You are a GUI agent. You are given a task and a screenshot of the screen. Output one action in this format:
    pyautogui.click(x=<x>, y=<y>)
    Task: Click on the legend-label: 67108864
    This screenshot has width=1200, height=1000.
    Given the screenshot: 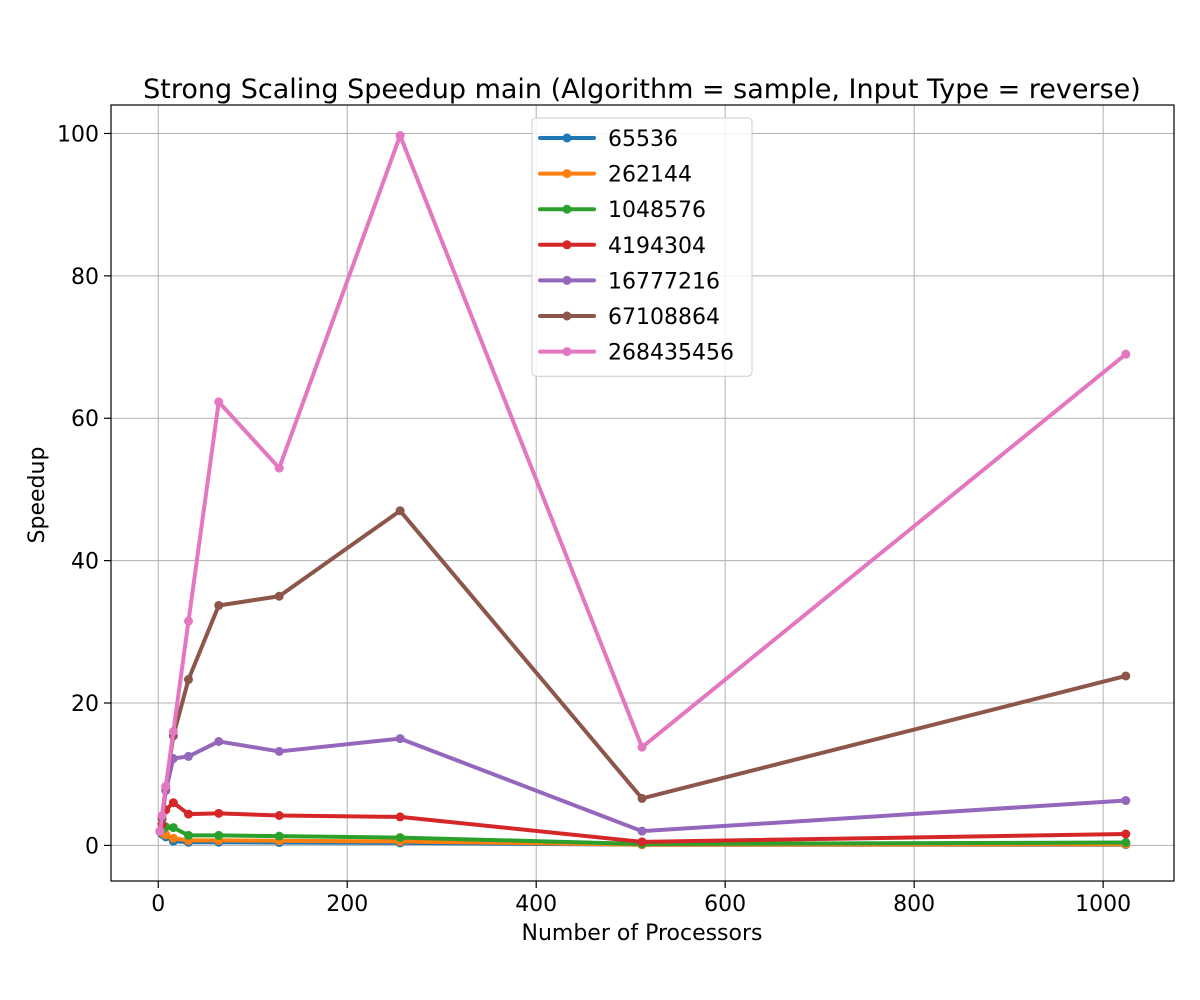 What is the action you would take?
    pyautogui.click(x=664, y=317)
    